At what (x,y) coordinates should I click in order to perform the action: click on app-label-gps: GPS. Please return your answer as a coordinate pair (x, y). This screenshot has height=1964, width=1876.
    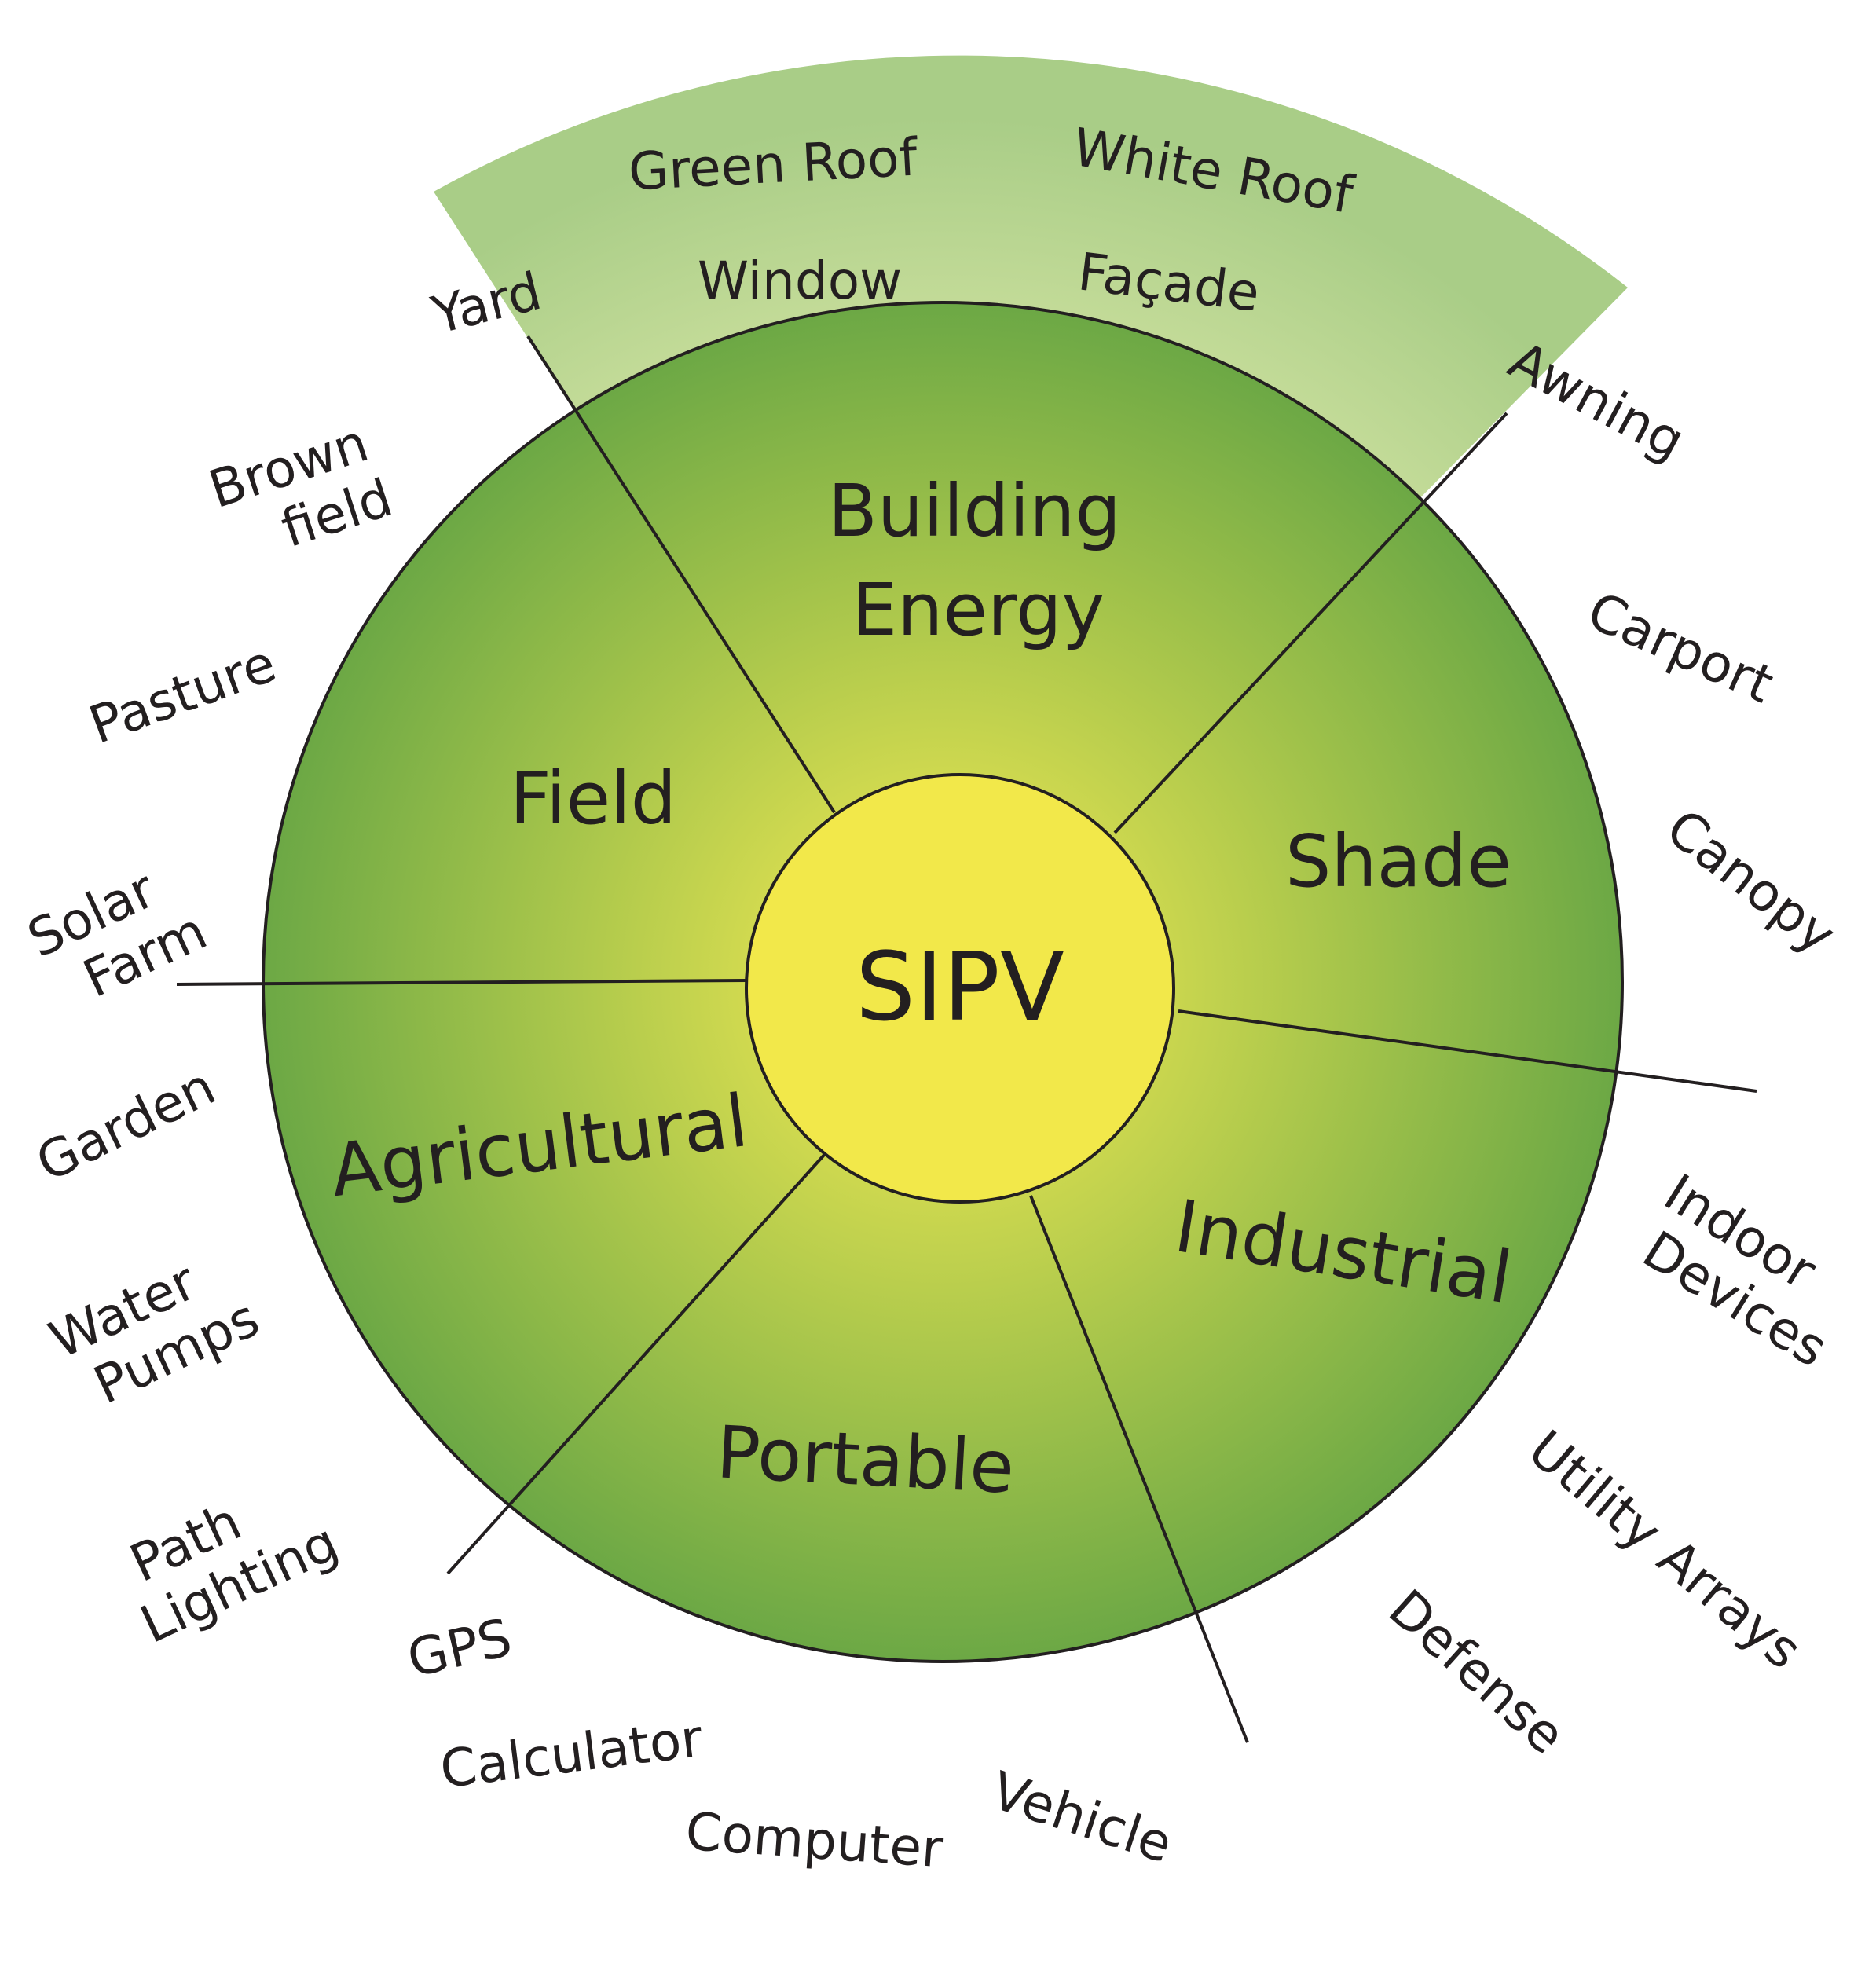
    Looking at the image, I should click on (460, 1648).